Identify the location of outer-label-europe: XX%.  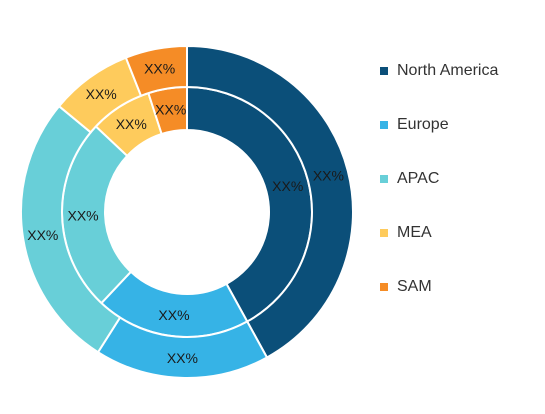
(182, 358).